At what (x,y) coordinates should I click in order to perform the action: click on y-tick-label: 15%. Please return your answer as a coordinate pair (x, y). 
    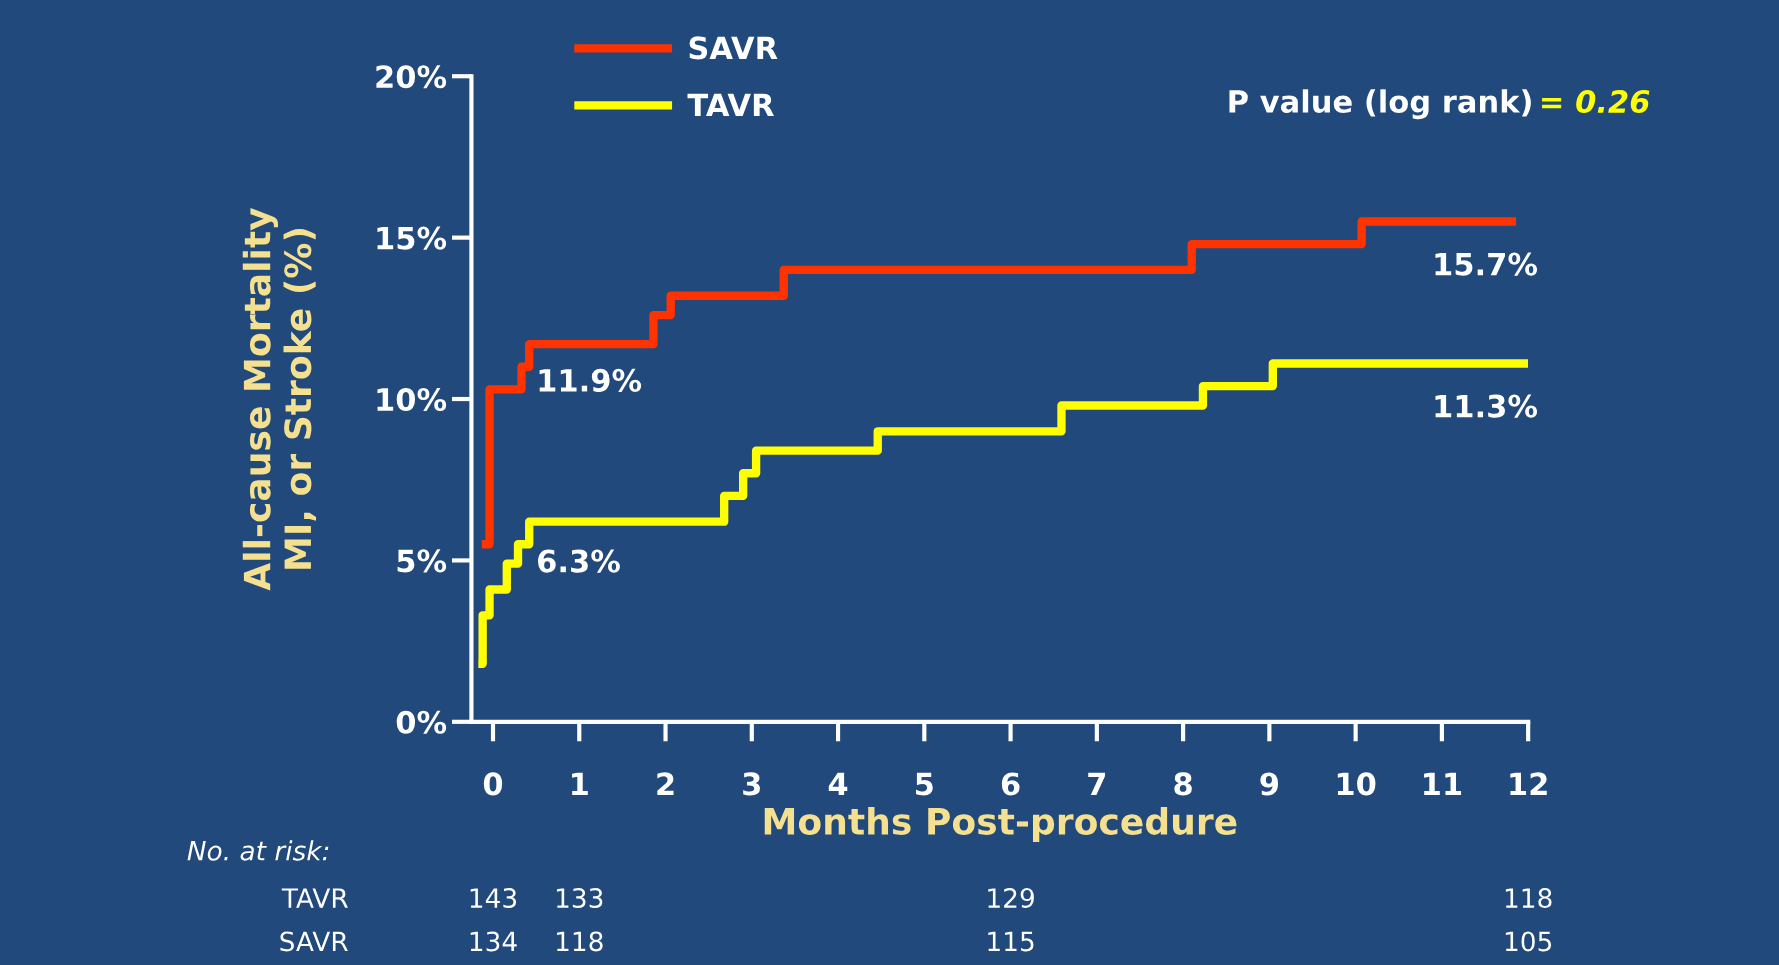
    Looking at the image, I should click on (412, 238).